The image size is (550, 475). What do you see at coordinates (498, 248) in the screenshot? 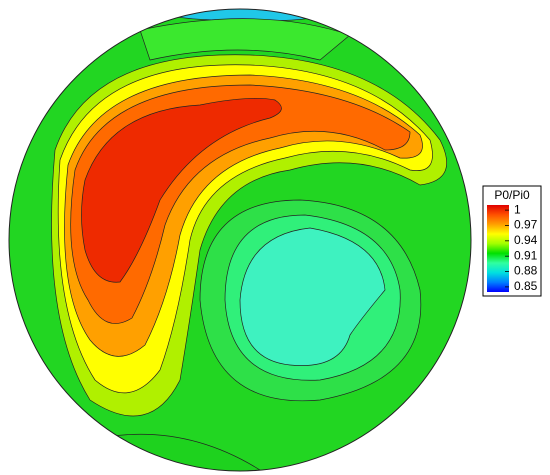
I see `colorbar` at bounding box center [498, 248].